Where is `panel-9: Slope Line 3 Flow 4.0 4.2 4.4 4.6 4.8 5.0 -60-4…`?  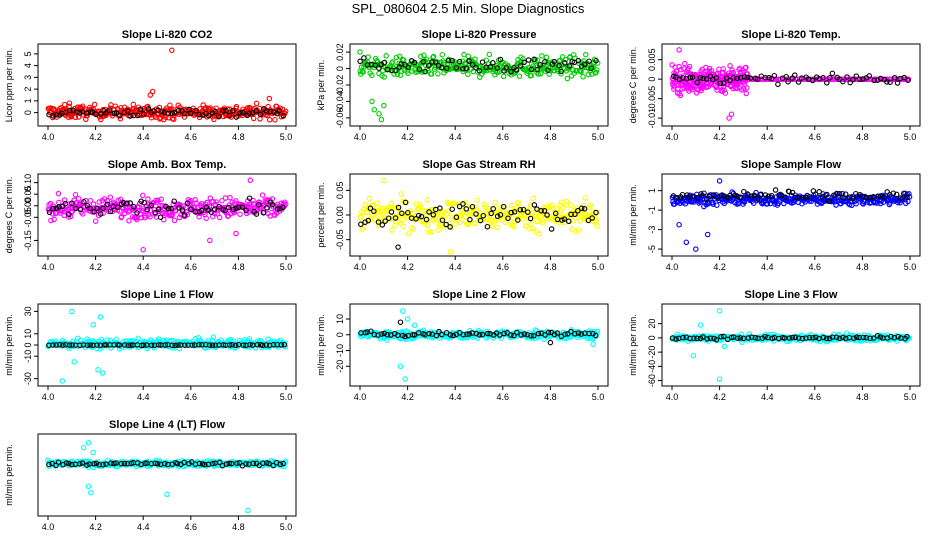 panel-9: Slope Line 3 Flow 4.0 4.2 4.4 4.6 4.8 5.0 -60-4… is located at coordinates (774, 345).